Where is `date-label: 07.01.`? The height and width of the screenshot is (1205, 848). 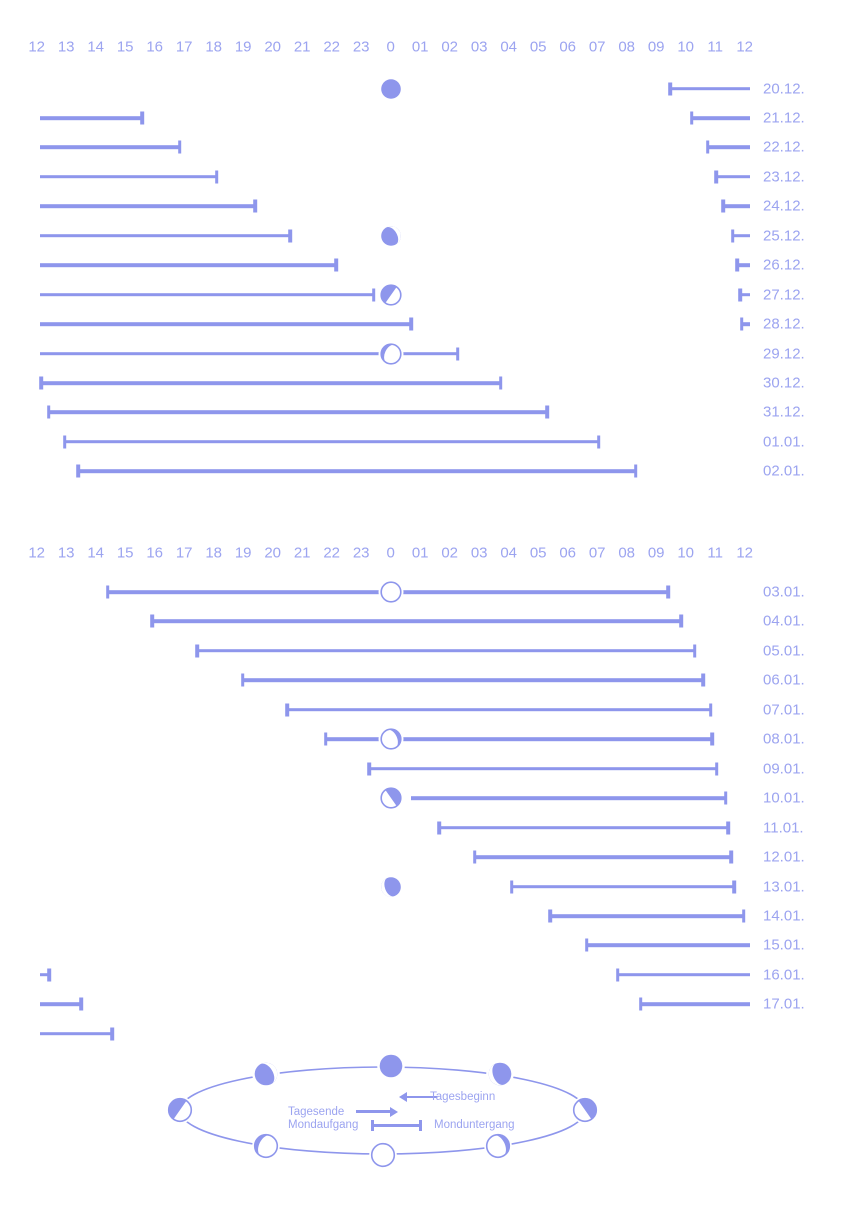 date-label: 07.01. is located at coordinates (784, 710).